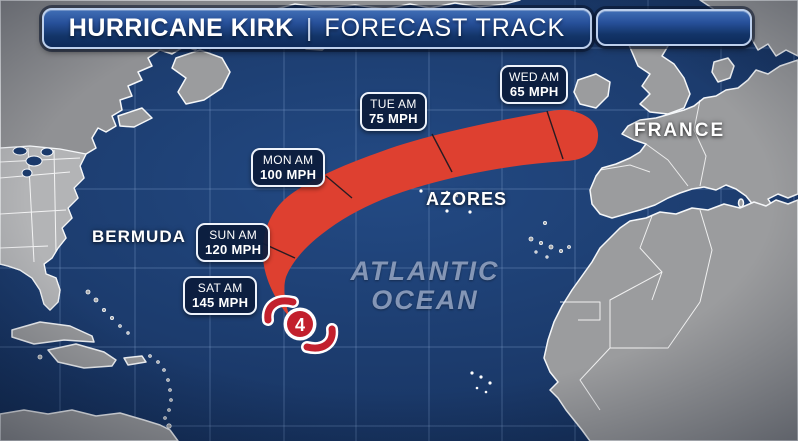 Image resolution: width=798 pixels, height=441 pixels. Describe the element at coordinates (534, 91) in the screenshot. I see `forecast-speed-label: 65 MPH` at that location.